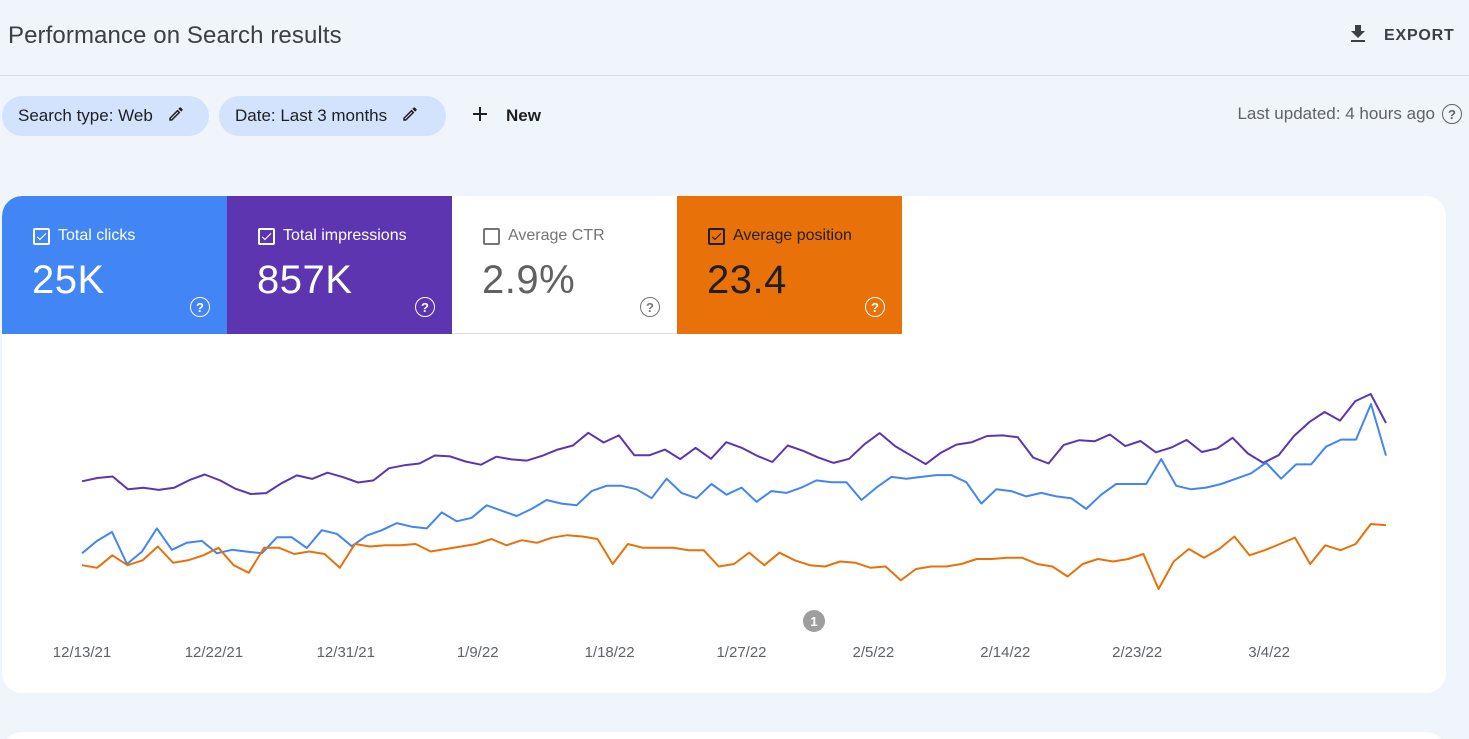 Image resolution: width=1469 pixels, height=739 pixels. I want to click on date-filter-chip: Date: Last 3 months, so click(332, 116).